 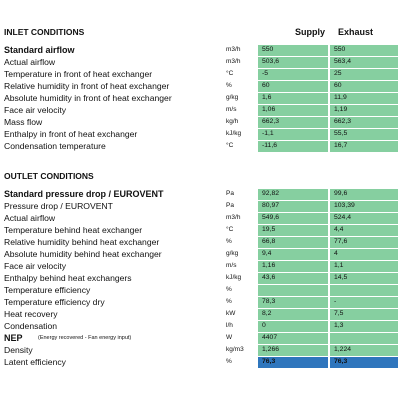 I want to click on supply-cell, so click(x=293, y=290).